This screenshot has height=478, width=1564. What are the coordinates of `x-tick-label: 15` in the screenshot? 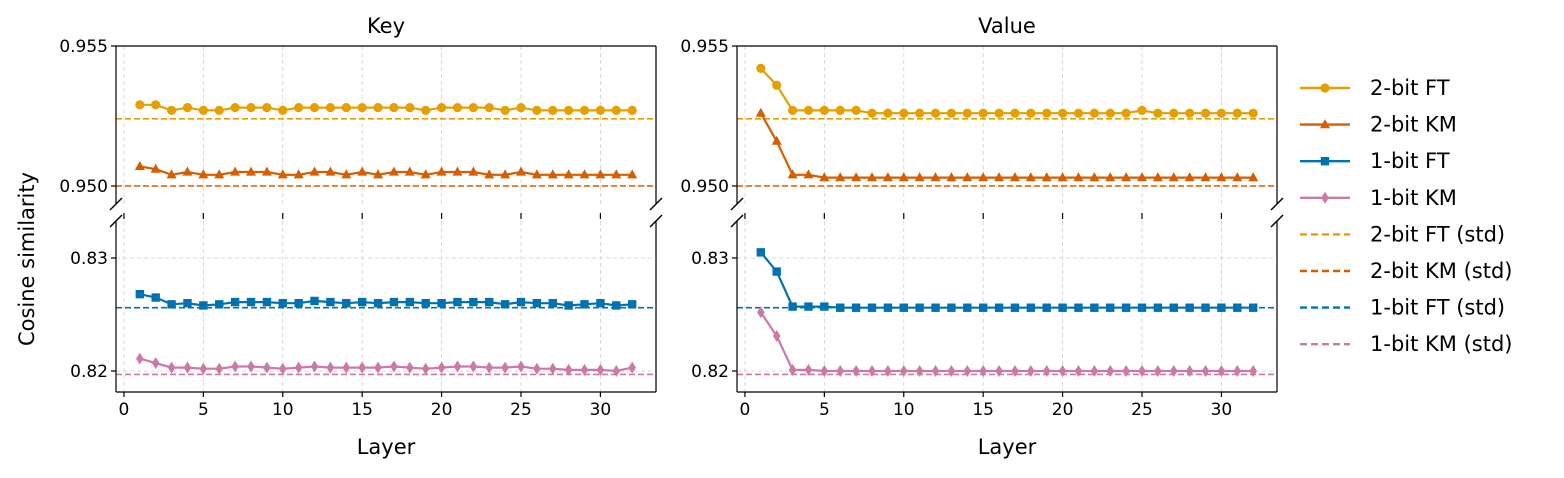 It's located at (362, 410).